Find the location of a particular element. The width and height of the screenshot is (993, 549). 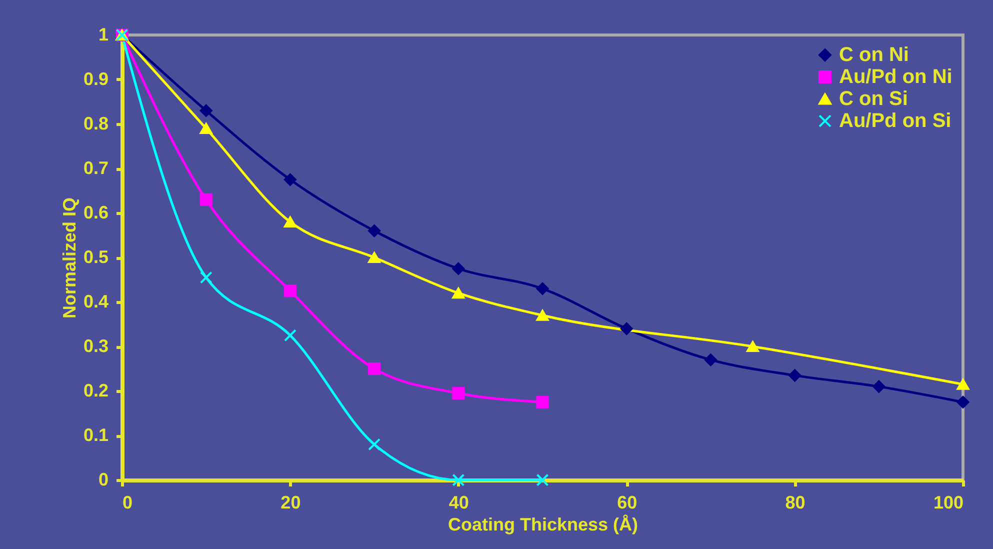

y-axis-title: Normalized IQ is located at coordinates (69, 258).